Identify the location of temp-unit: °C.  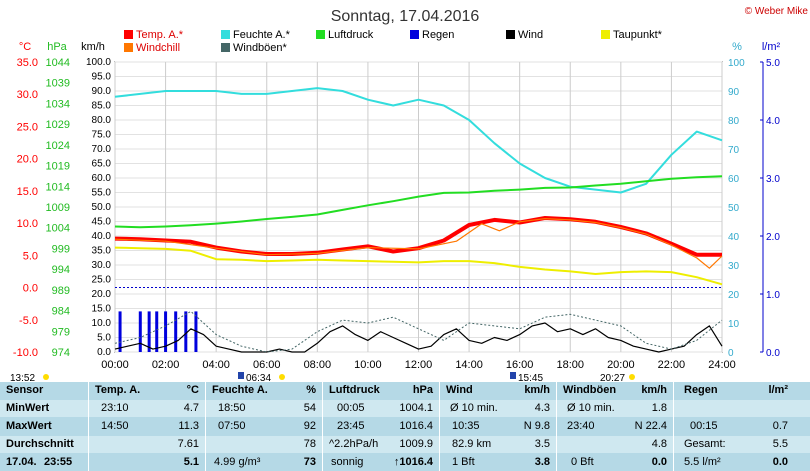
(192, 390).